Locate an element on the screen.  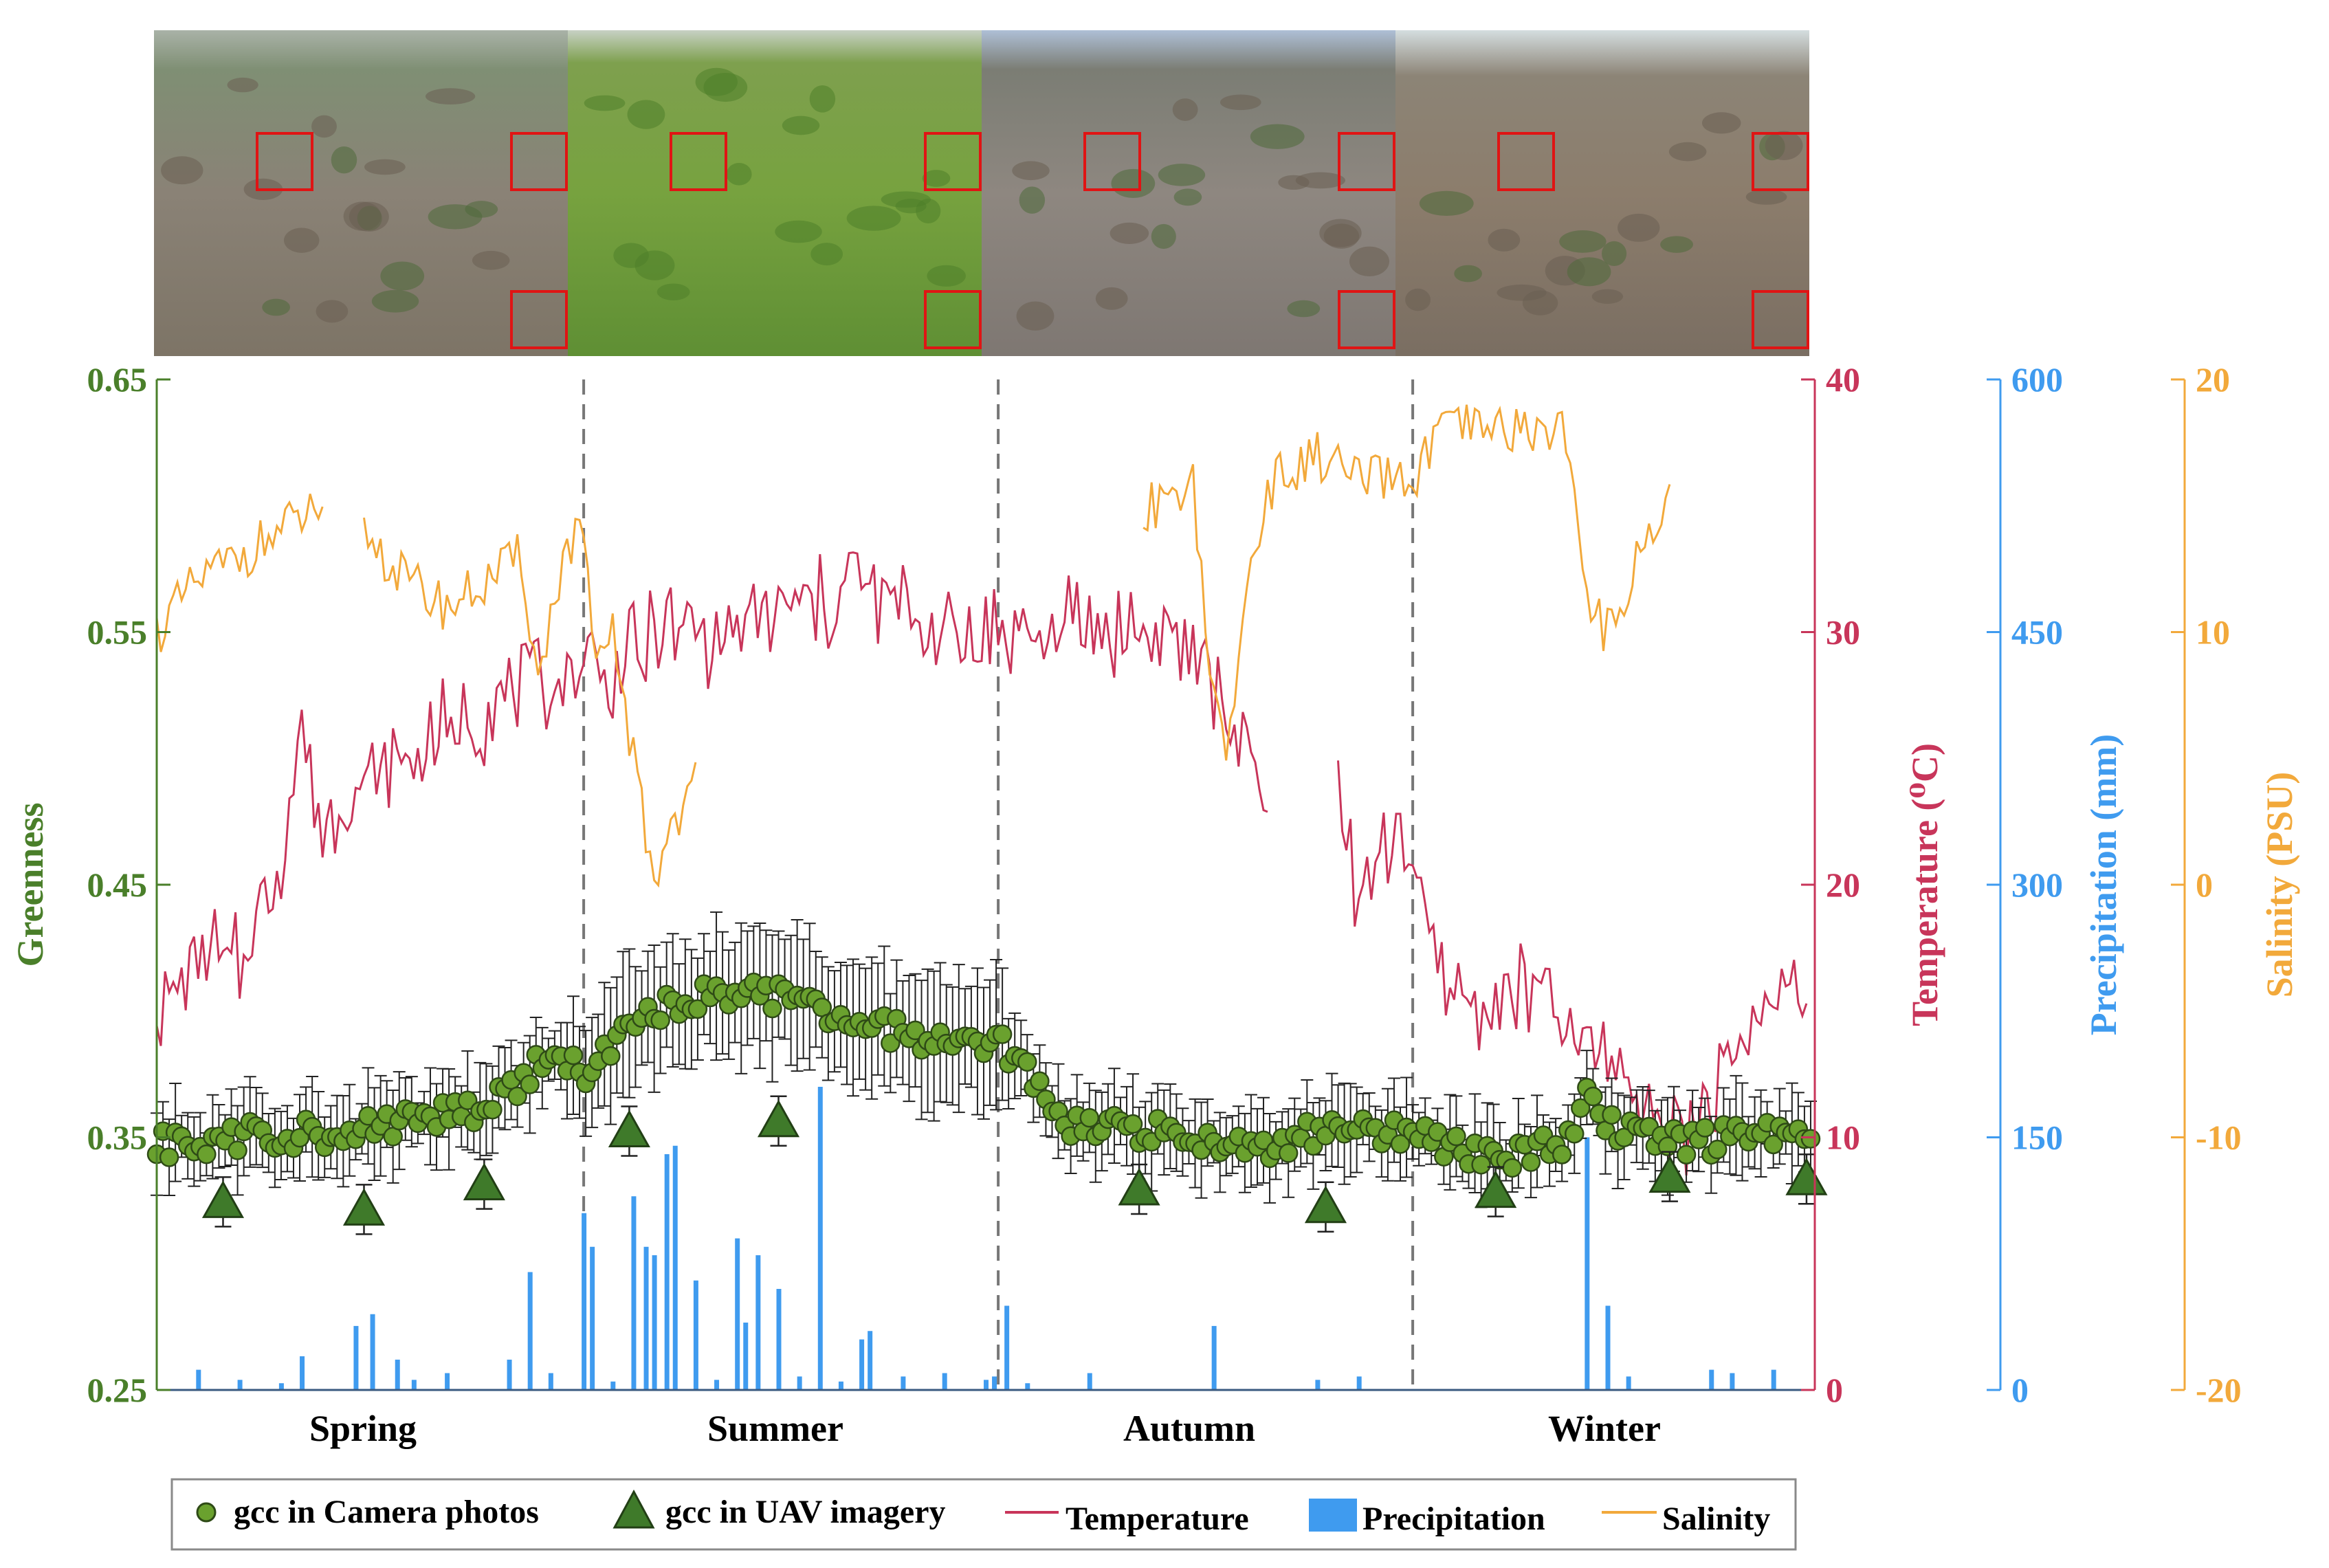
precipitation-tick-label: 0 is located at coordinates (2020, 1390).